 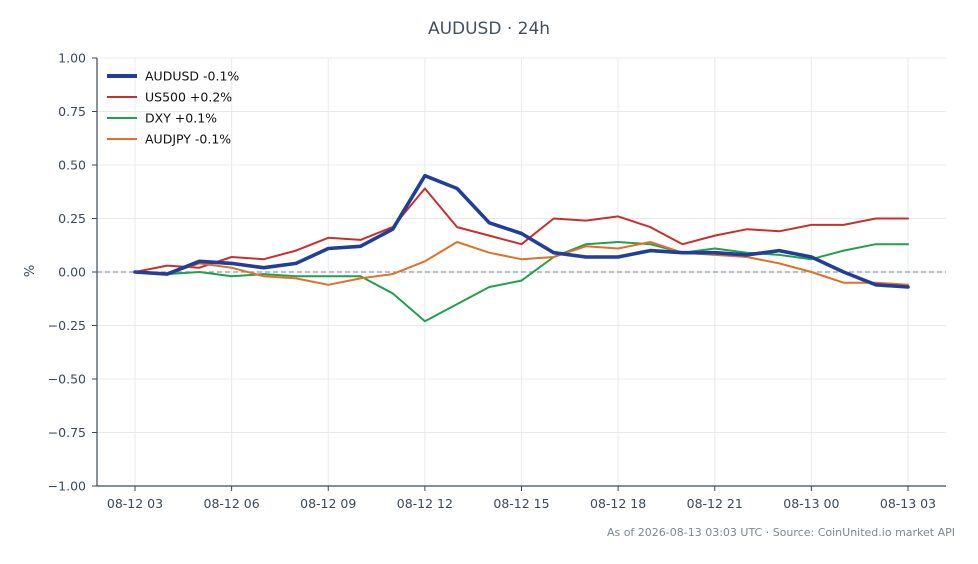 I want to click on x-tick-label: 08-12 03, so click(x=135, y=503).